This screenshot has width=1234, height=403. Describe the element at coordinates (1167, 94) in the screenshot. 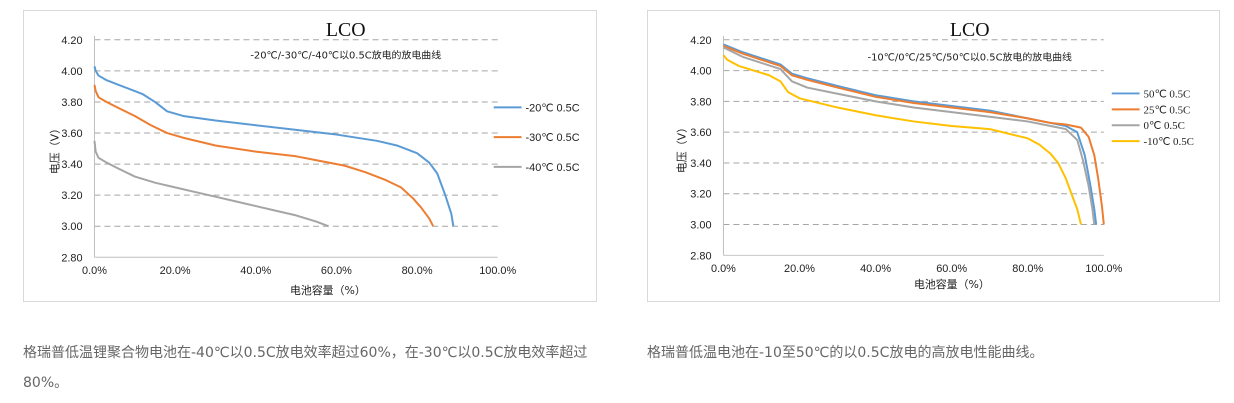

I see `legend-label: 50℃ 0.5C` at that location.